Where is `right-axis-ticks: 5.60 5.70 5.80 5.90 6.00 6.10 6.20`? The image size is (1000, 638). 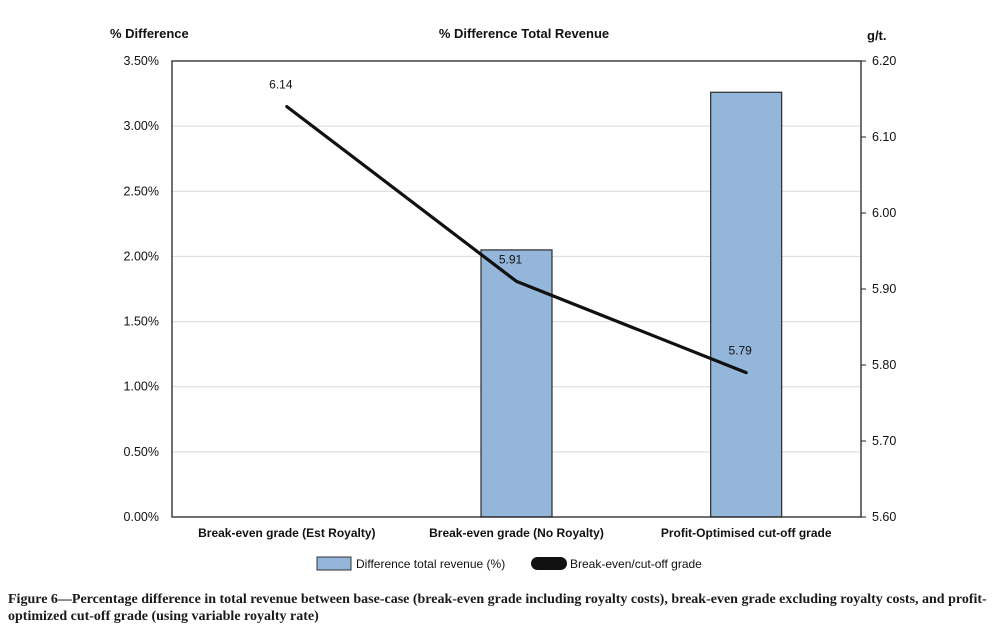
right-axis-ticks: 5.60 5.70 5.80 5.90 6.00 6.10 6.20 is located at coordinates (878, 289).